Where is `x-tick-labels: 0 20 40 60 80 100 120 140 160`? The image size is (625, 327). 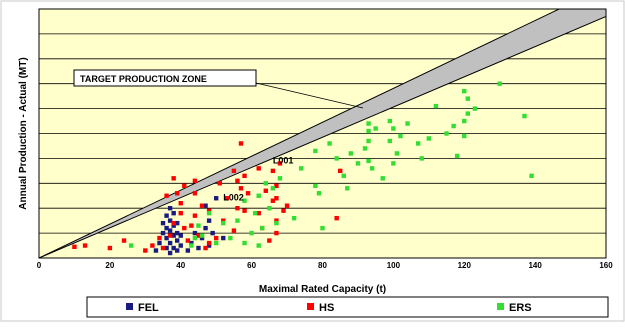 x-tick-labels: 0 20 40 60 80 100 120 140 160 is located at coordinates (325, 265).